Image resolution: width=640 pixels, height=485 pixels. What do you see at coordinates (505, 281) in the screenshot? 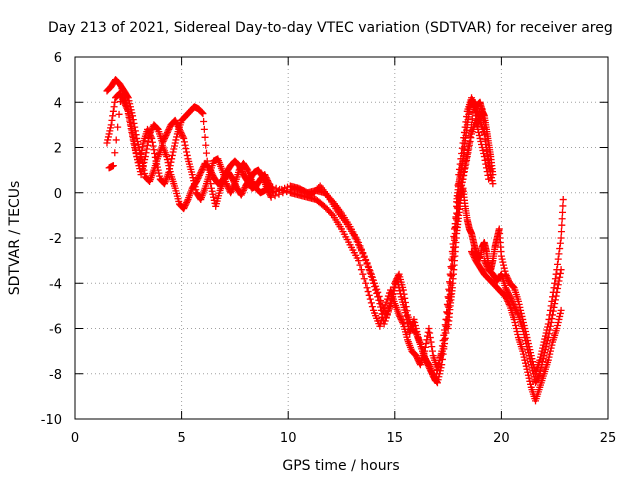
I see `series-sdtvar-band-d` at bounding box center [505, 281].